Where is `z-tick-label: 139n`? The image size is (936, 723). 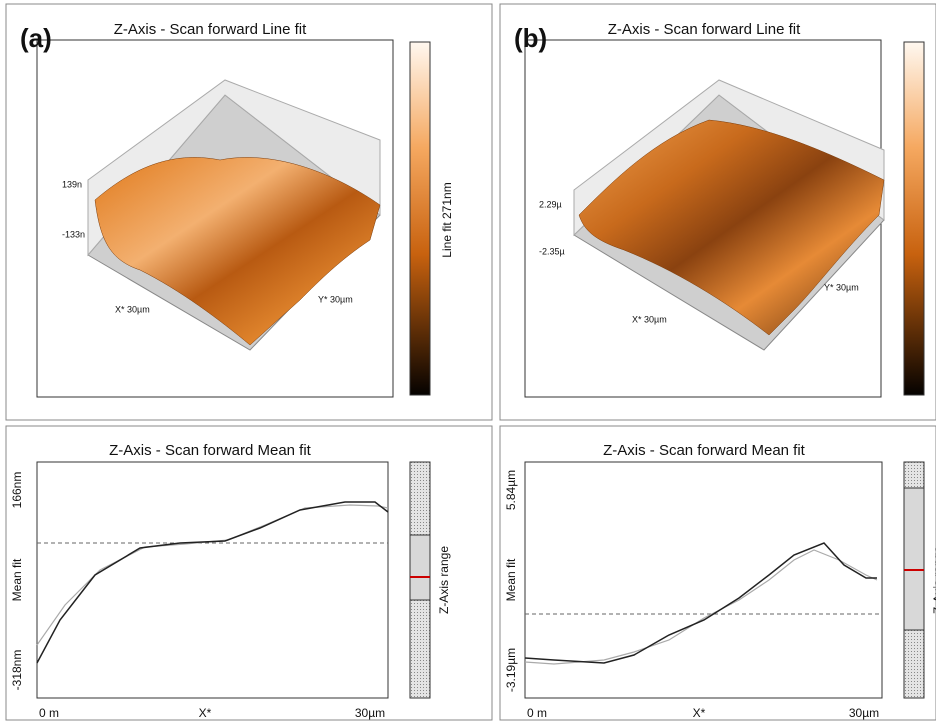 z-tick-label: 139n is located at coordinates (72, 184).